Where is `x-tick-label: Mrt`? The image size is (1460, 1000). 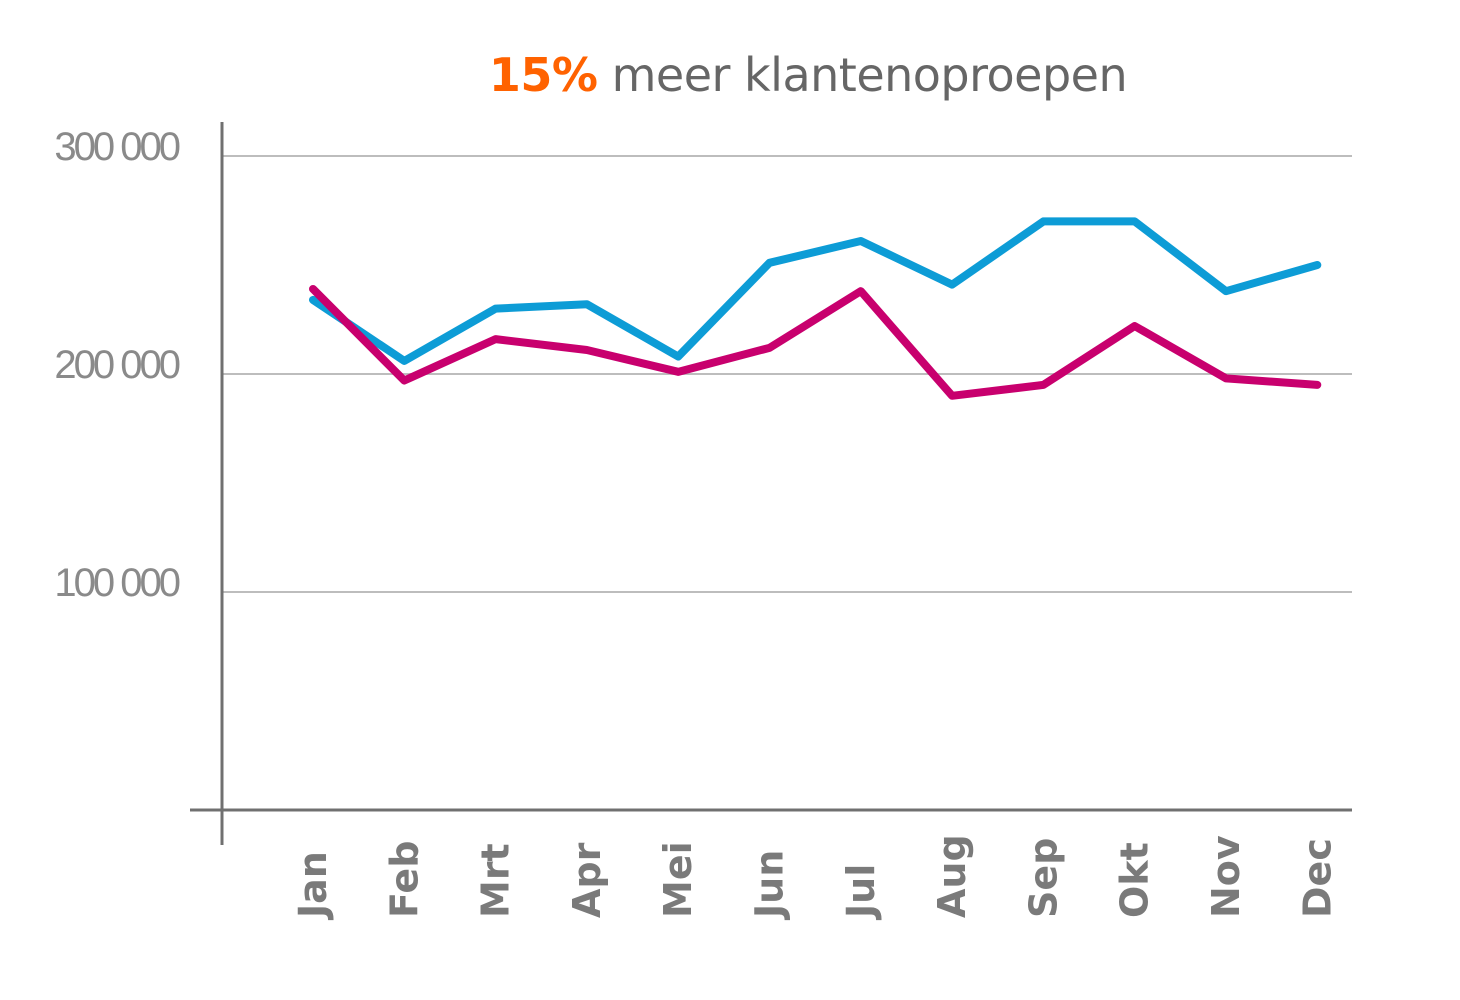
x-tick-label: Mrt is located at coordinates (496, 880).